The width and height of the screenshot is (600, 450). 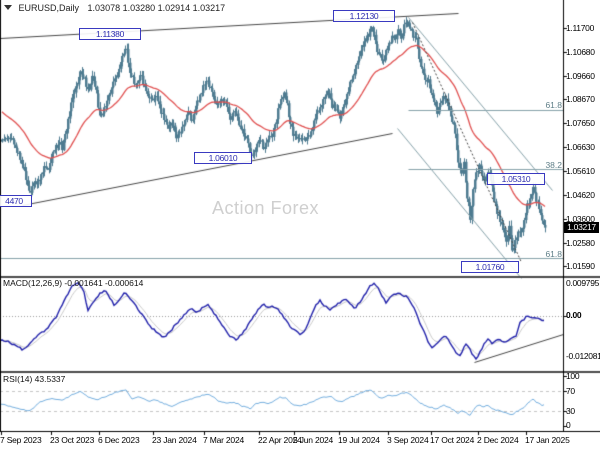 What do you see at coordinates (580, 99) in the screenshot?
I see `price-tick-label: 1.08670` at bounding box center [580, 99].